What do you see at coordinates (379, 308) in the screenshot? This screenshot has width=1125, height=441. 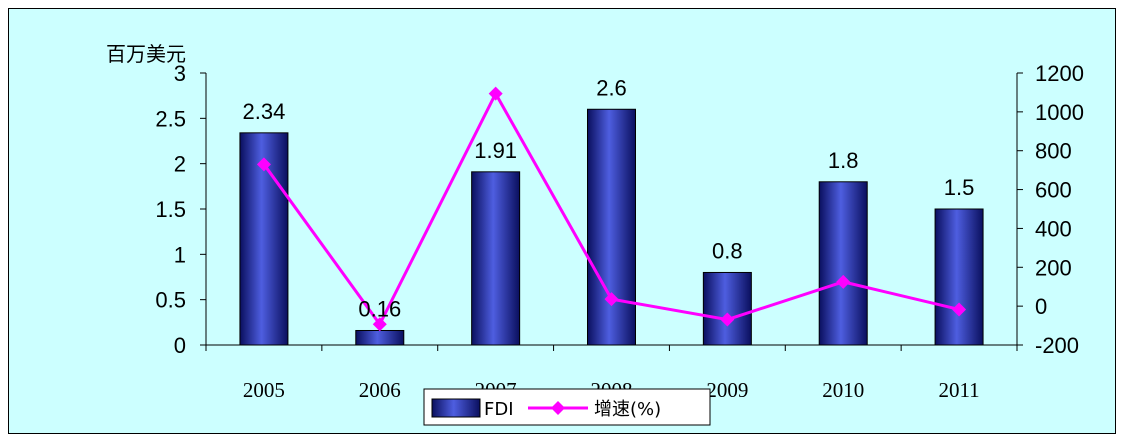 I see `fdi-data-label: 0.16` at bounding box center [379, 308].